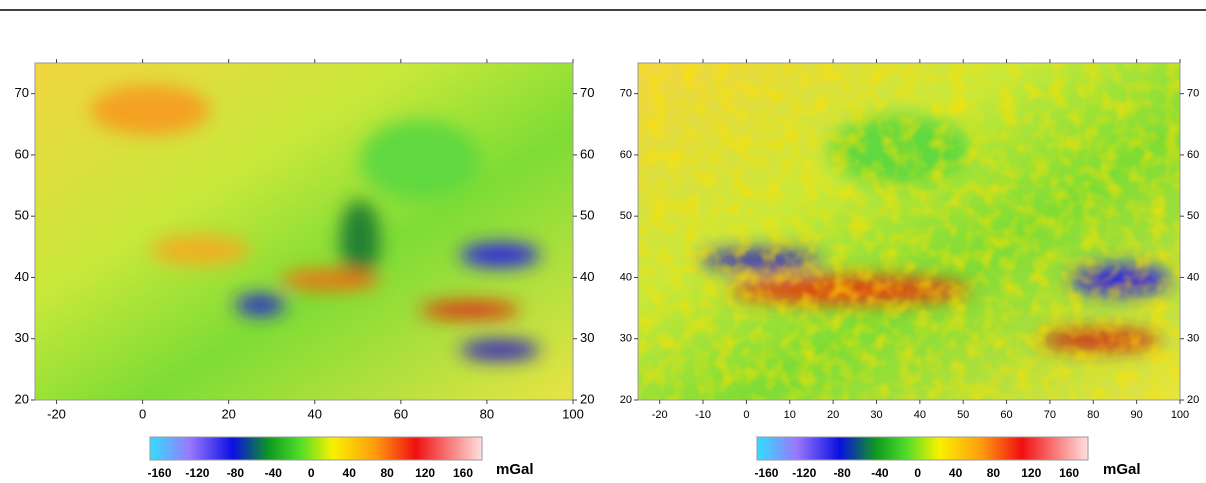 This screenshot has width=1206, height=483. What do you see at coordinates (790, 415) in the screenshot?
I see `x-tick-label: 10` at bounding box center [790, 415].